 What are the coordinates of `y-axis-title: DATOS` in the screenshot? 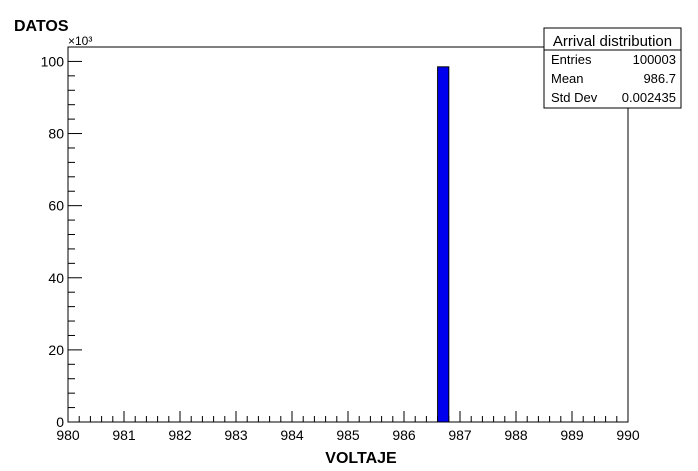 It's located at (41, 26).